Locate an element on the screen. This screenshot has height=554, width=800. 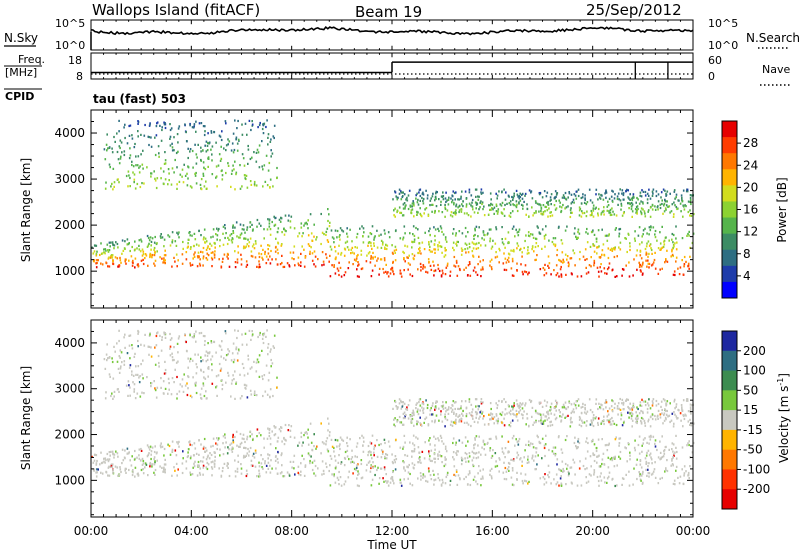
freq-trace-group is located at coordinates (392, 70).